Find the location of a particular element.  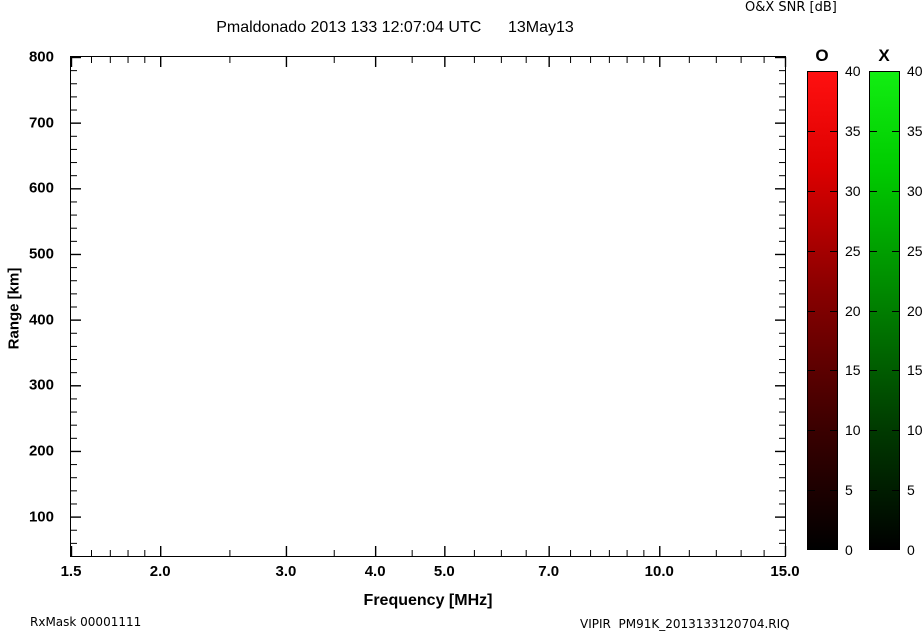

colorbar-o-ticks: 40 35 30 25 20 15 10 5 0 is located at coordinates (847, 310).